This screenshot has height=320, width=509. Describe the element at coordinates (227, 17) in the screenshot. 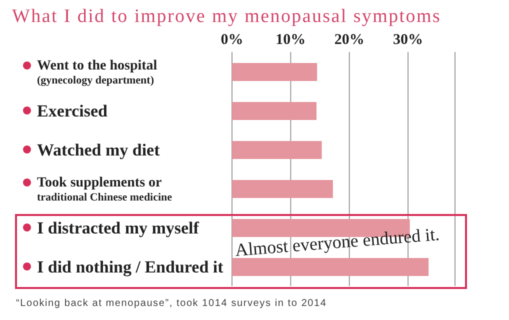

I see `chart-title: What I did to improve my menopausal symptoms` at that location.